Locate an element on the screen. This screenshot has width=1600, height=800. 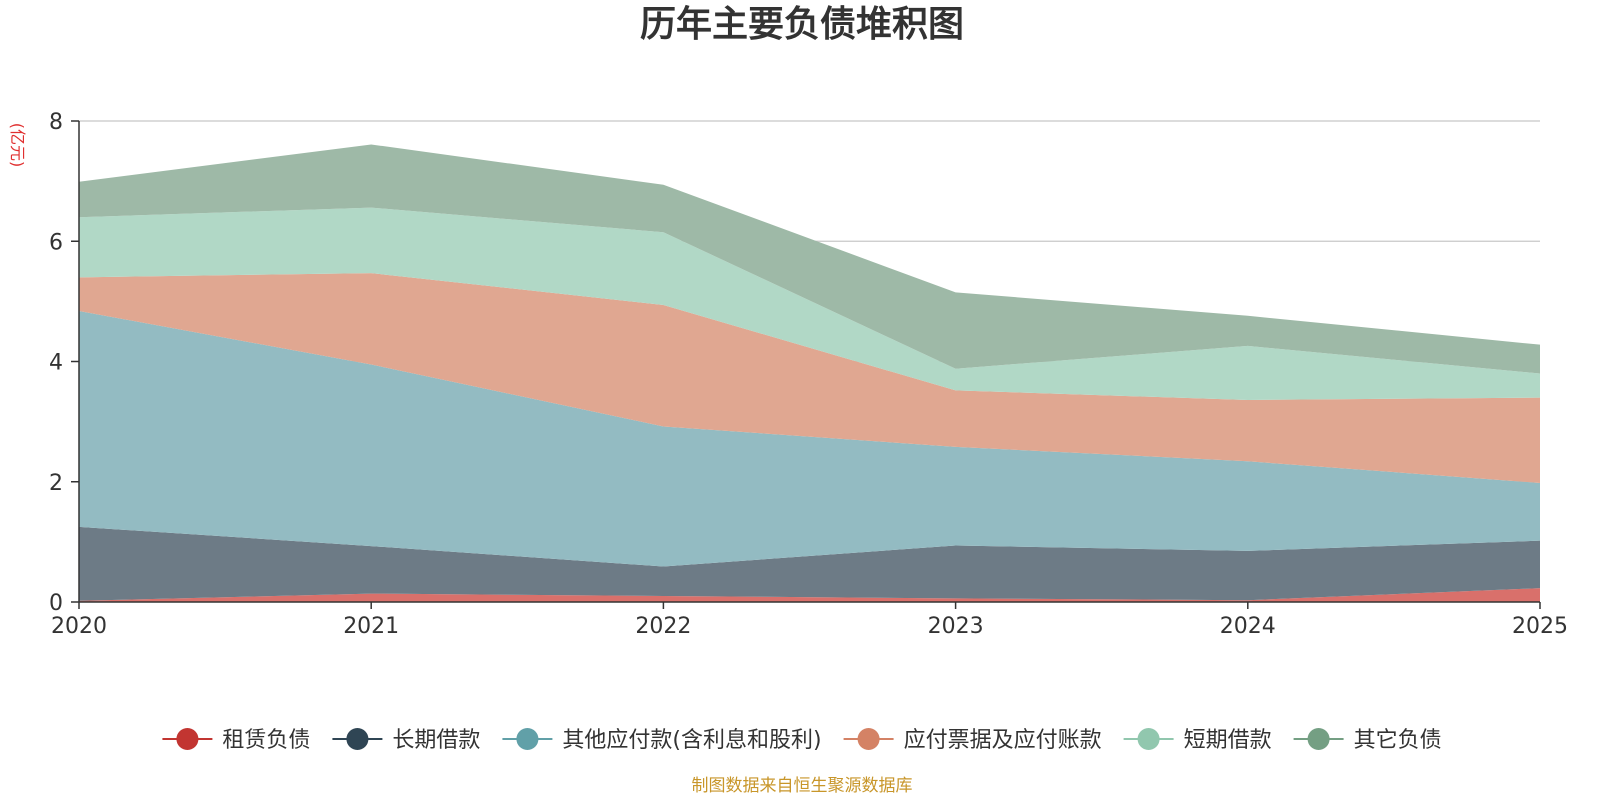
legend-item-1: 长期借款 is located at coordinates (406, 740).